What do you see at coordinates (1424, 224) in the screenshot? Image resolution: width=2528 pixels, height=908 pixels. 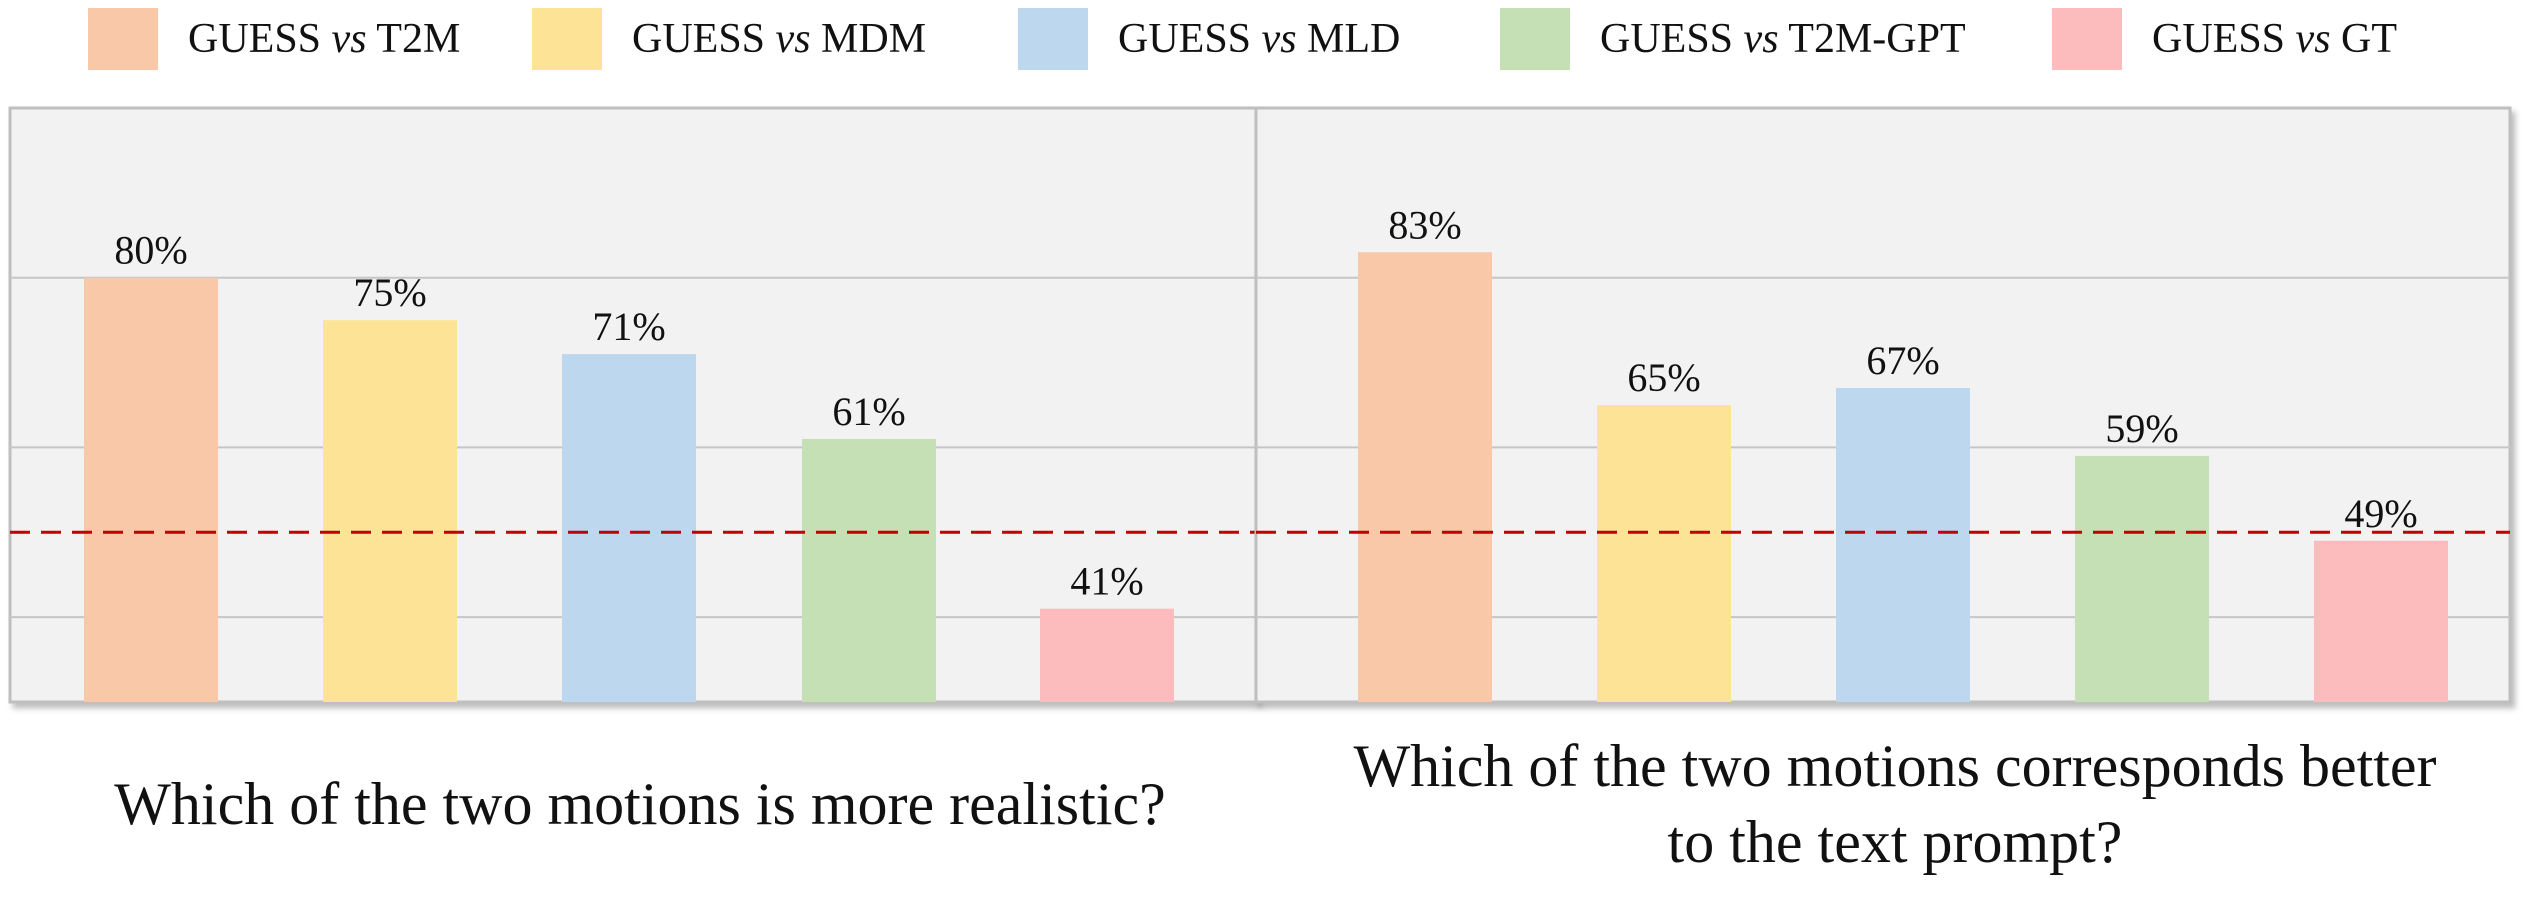 I see `data-label-text-t2m: 83%` at bounding box center [1424, 224].